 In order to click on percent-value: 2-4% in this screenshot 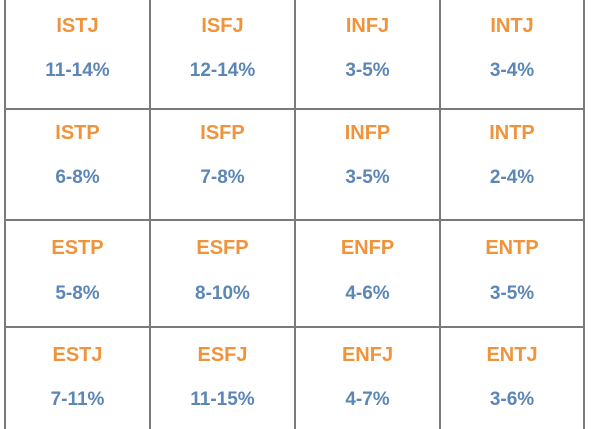, I will do `click(512, 177)`.